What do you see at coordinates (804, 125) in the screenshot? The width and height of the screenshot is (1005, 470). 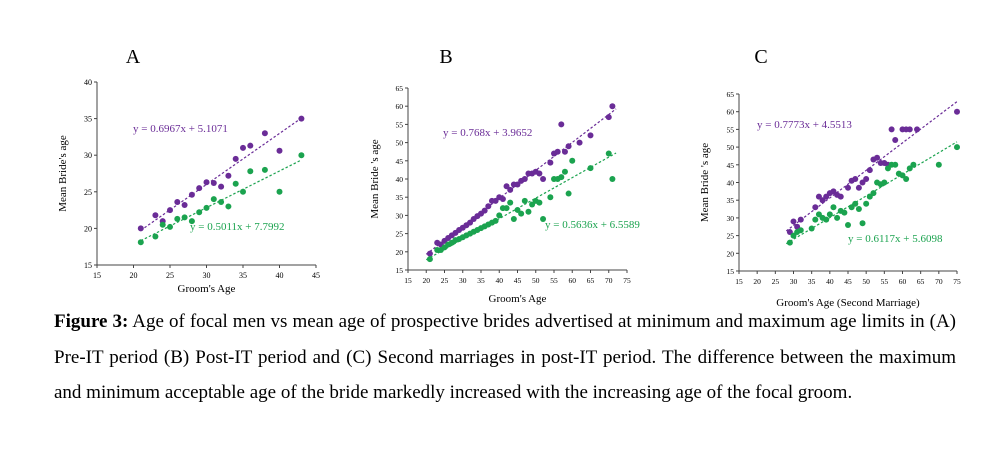 I see `equation-label-maximum: y = 0.7773x + 4.5513` at bounding box center [804, 125].